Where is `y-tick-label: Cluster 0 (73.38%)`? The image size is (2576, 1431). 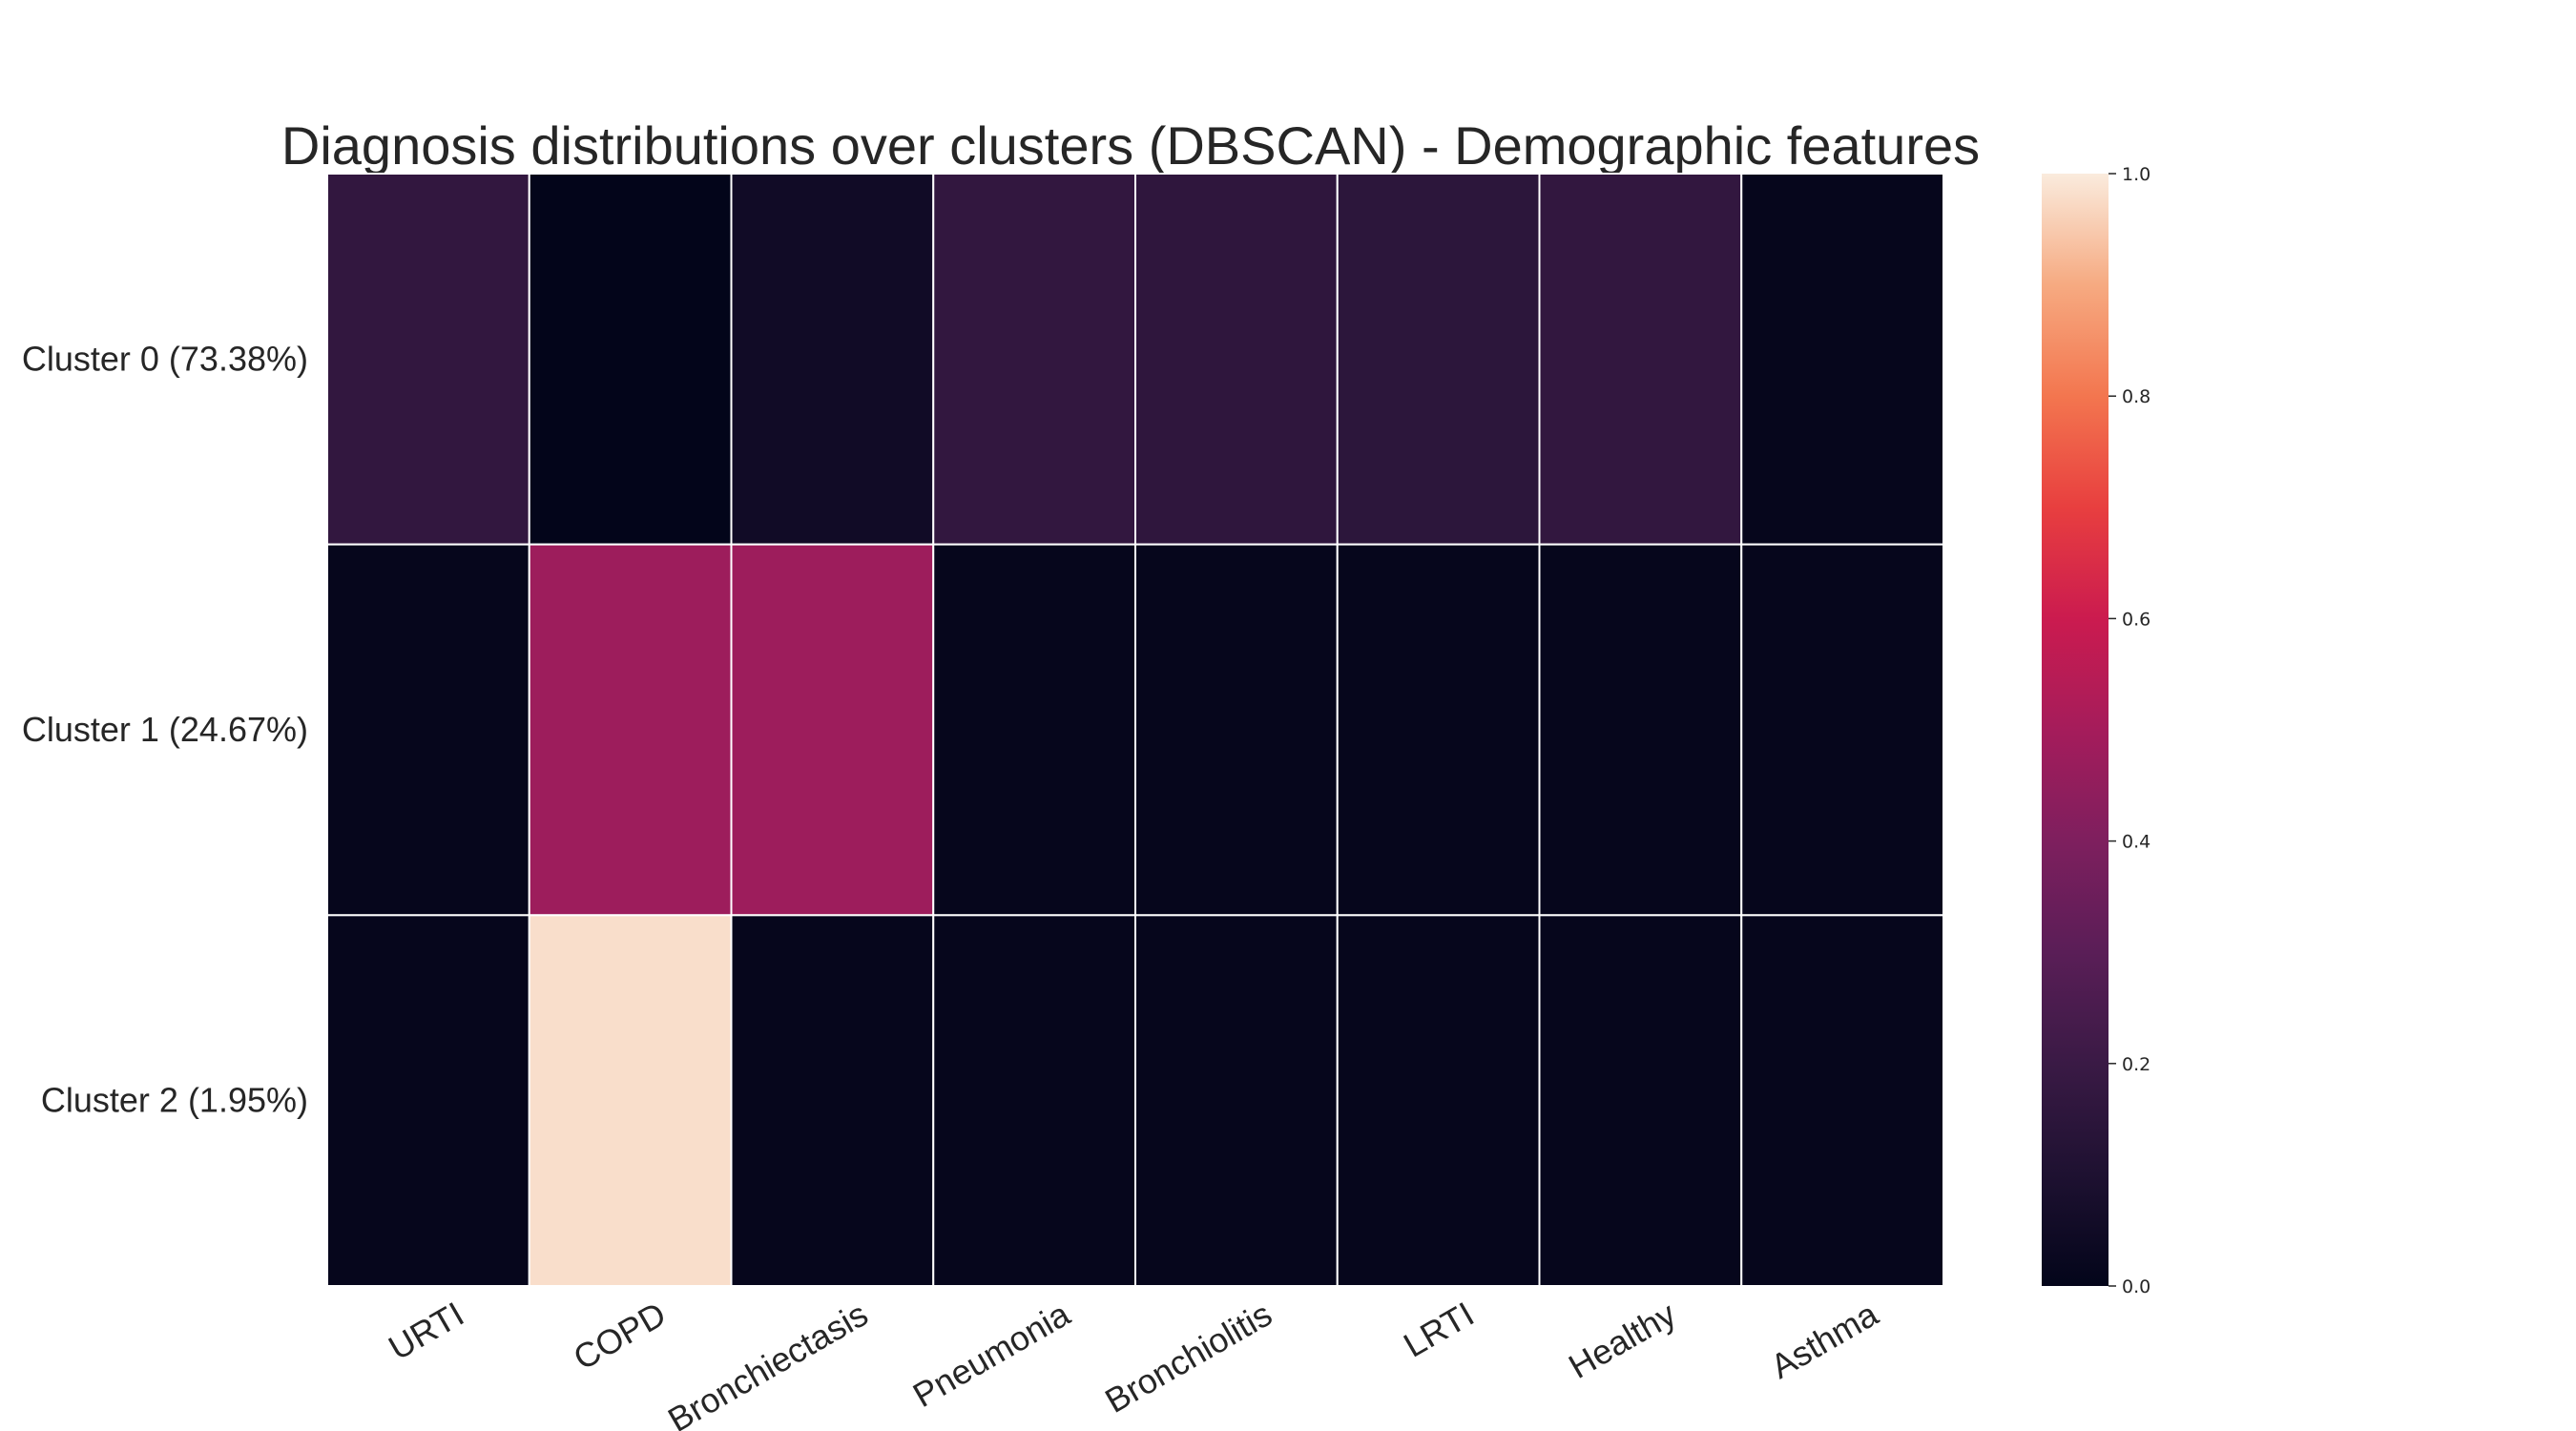
y-tick-label: Cluster 0 (73.38%) is located at coordinates (165, 358).